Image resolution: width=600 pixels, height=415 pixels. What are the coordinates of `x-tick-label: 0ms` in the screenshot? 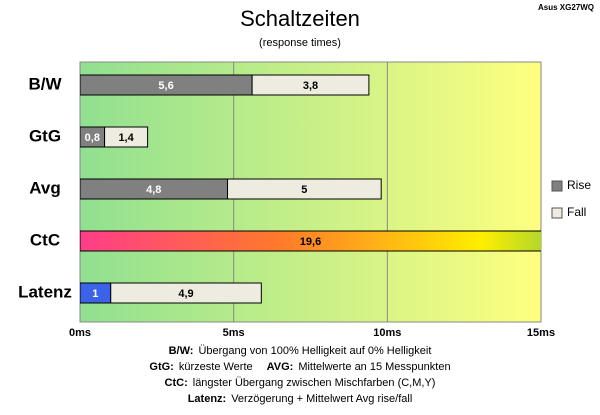 It's located at (80, 333).